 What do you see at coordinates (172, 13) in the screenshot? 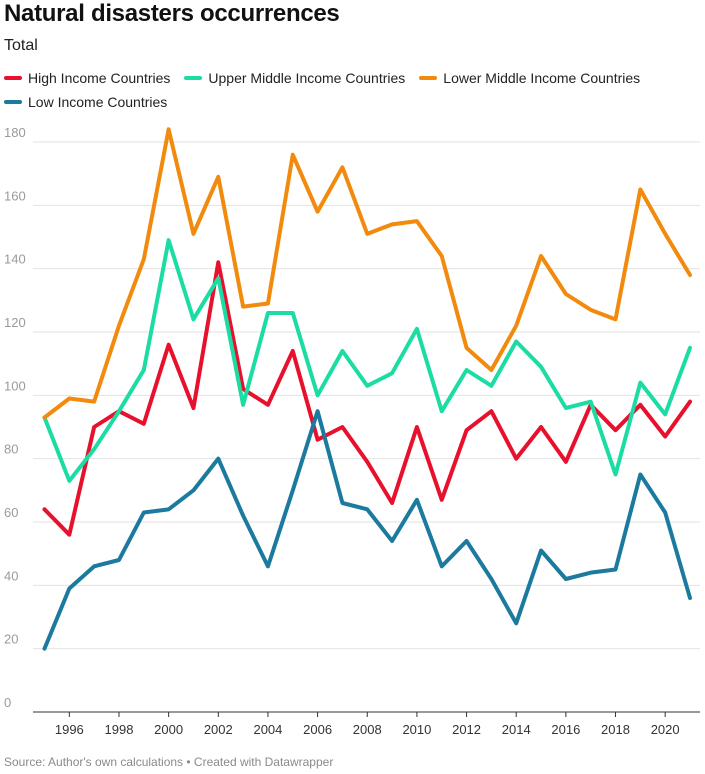
I see `chart-title: Natural disasters occurrences` at bounding box center [172, 13].